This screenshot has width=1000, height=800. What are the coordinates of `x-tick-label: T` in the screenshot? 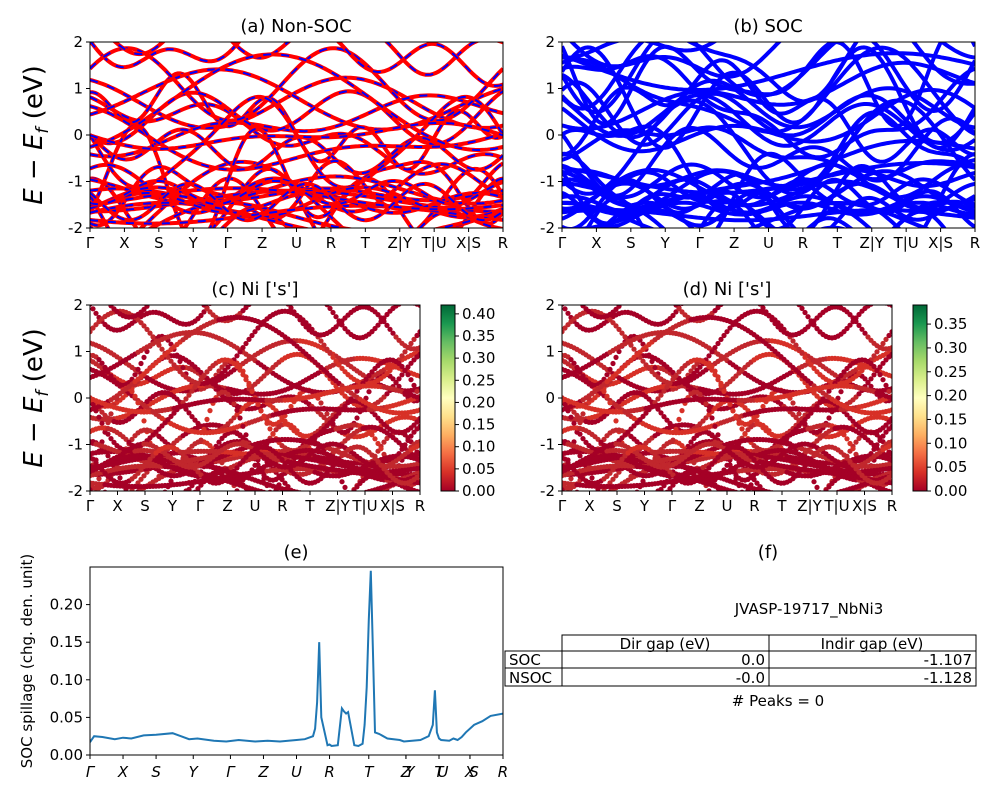 It's located at (365, 243).